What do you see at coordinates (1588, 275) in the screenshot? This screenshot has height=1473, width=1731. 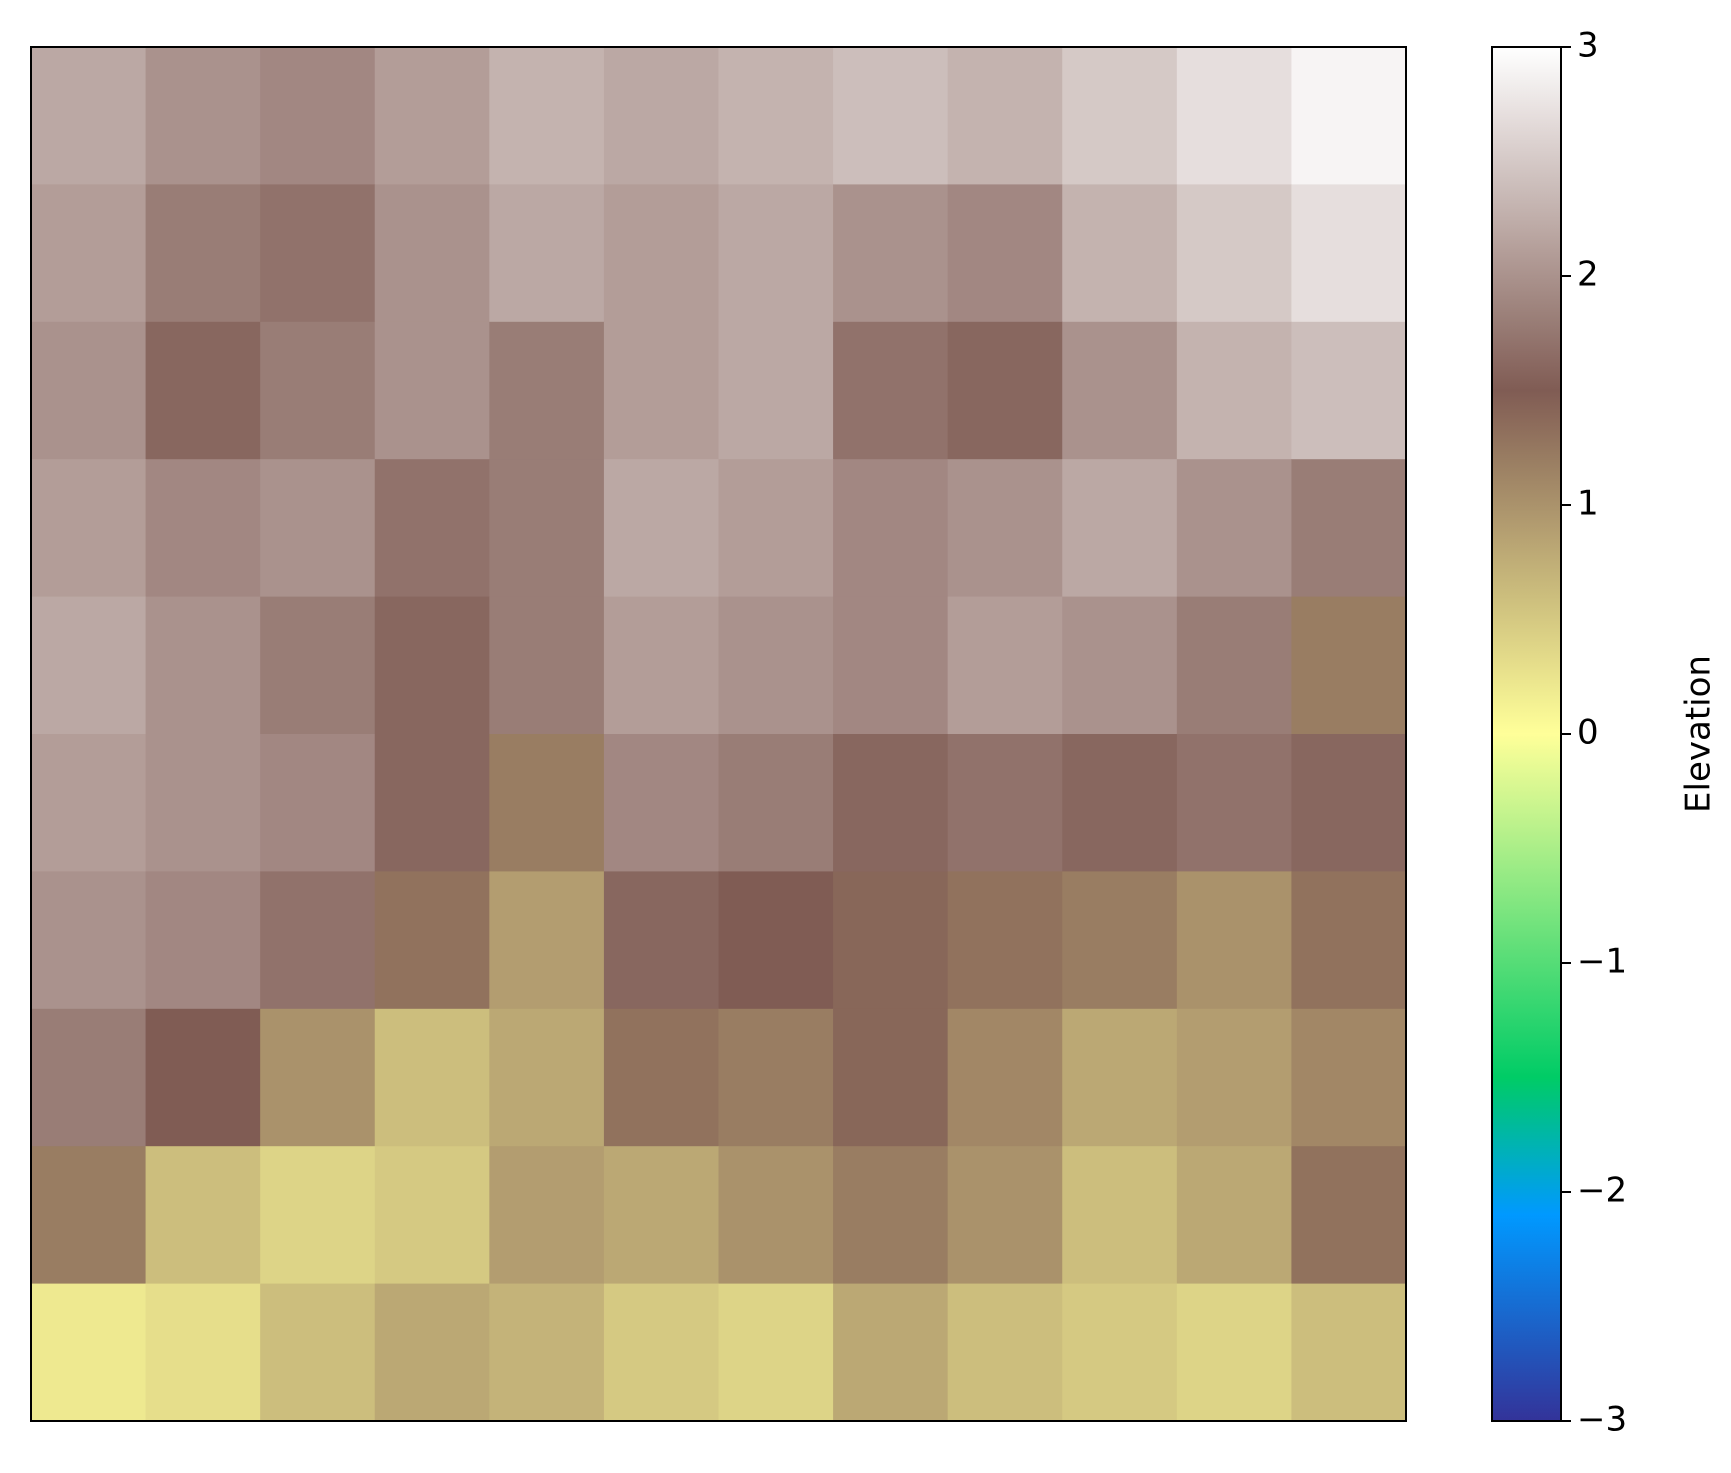 I see `colorbar-tick-label: 2` at bounding box center [1588, 275].